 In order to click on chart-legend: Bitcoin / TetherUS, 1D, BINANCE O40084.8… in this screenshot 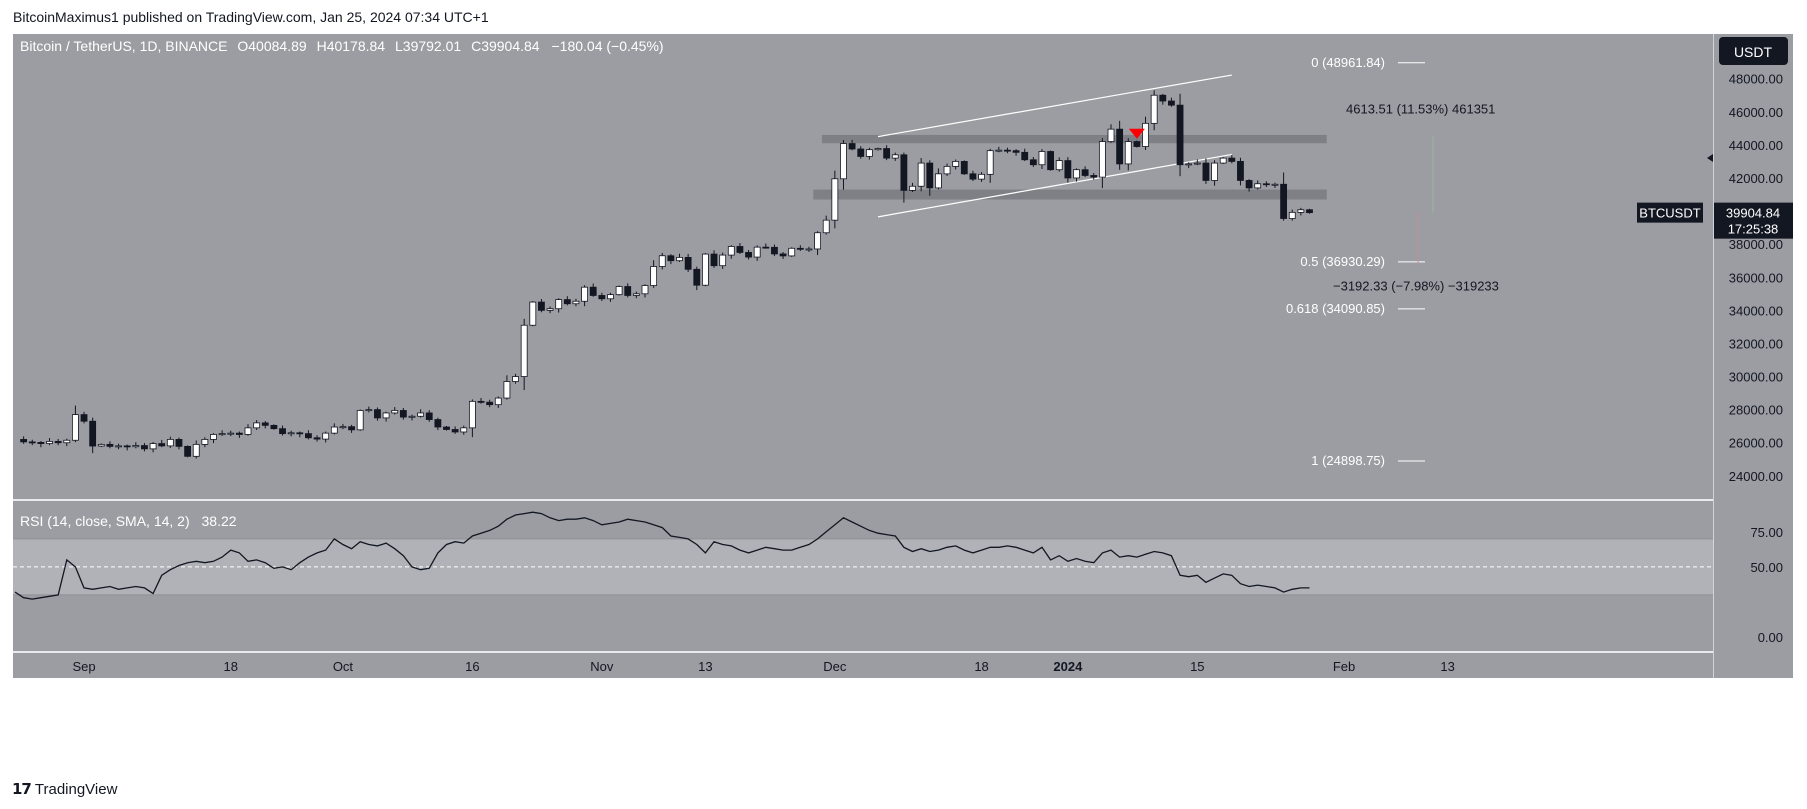, I will do `click(342, 46)`.